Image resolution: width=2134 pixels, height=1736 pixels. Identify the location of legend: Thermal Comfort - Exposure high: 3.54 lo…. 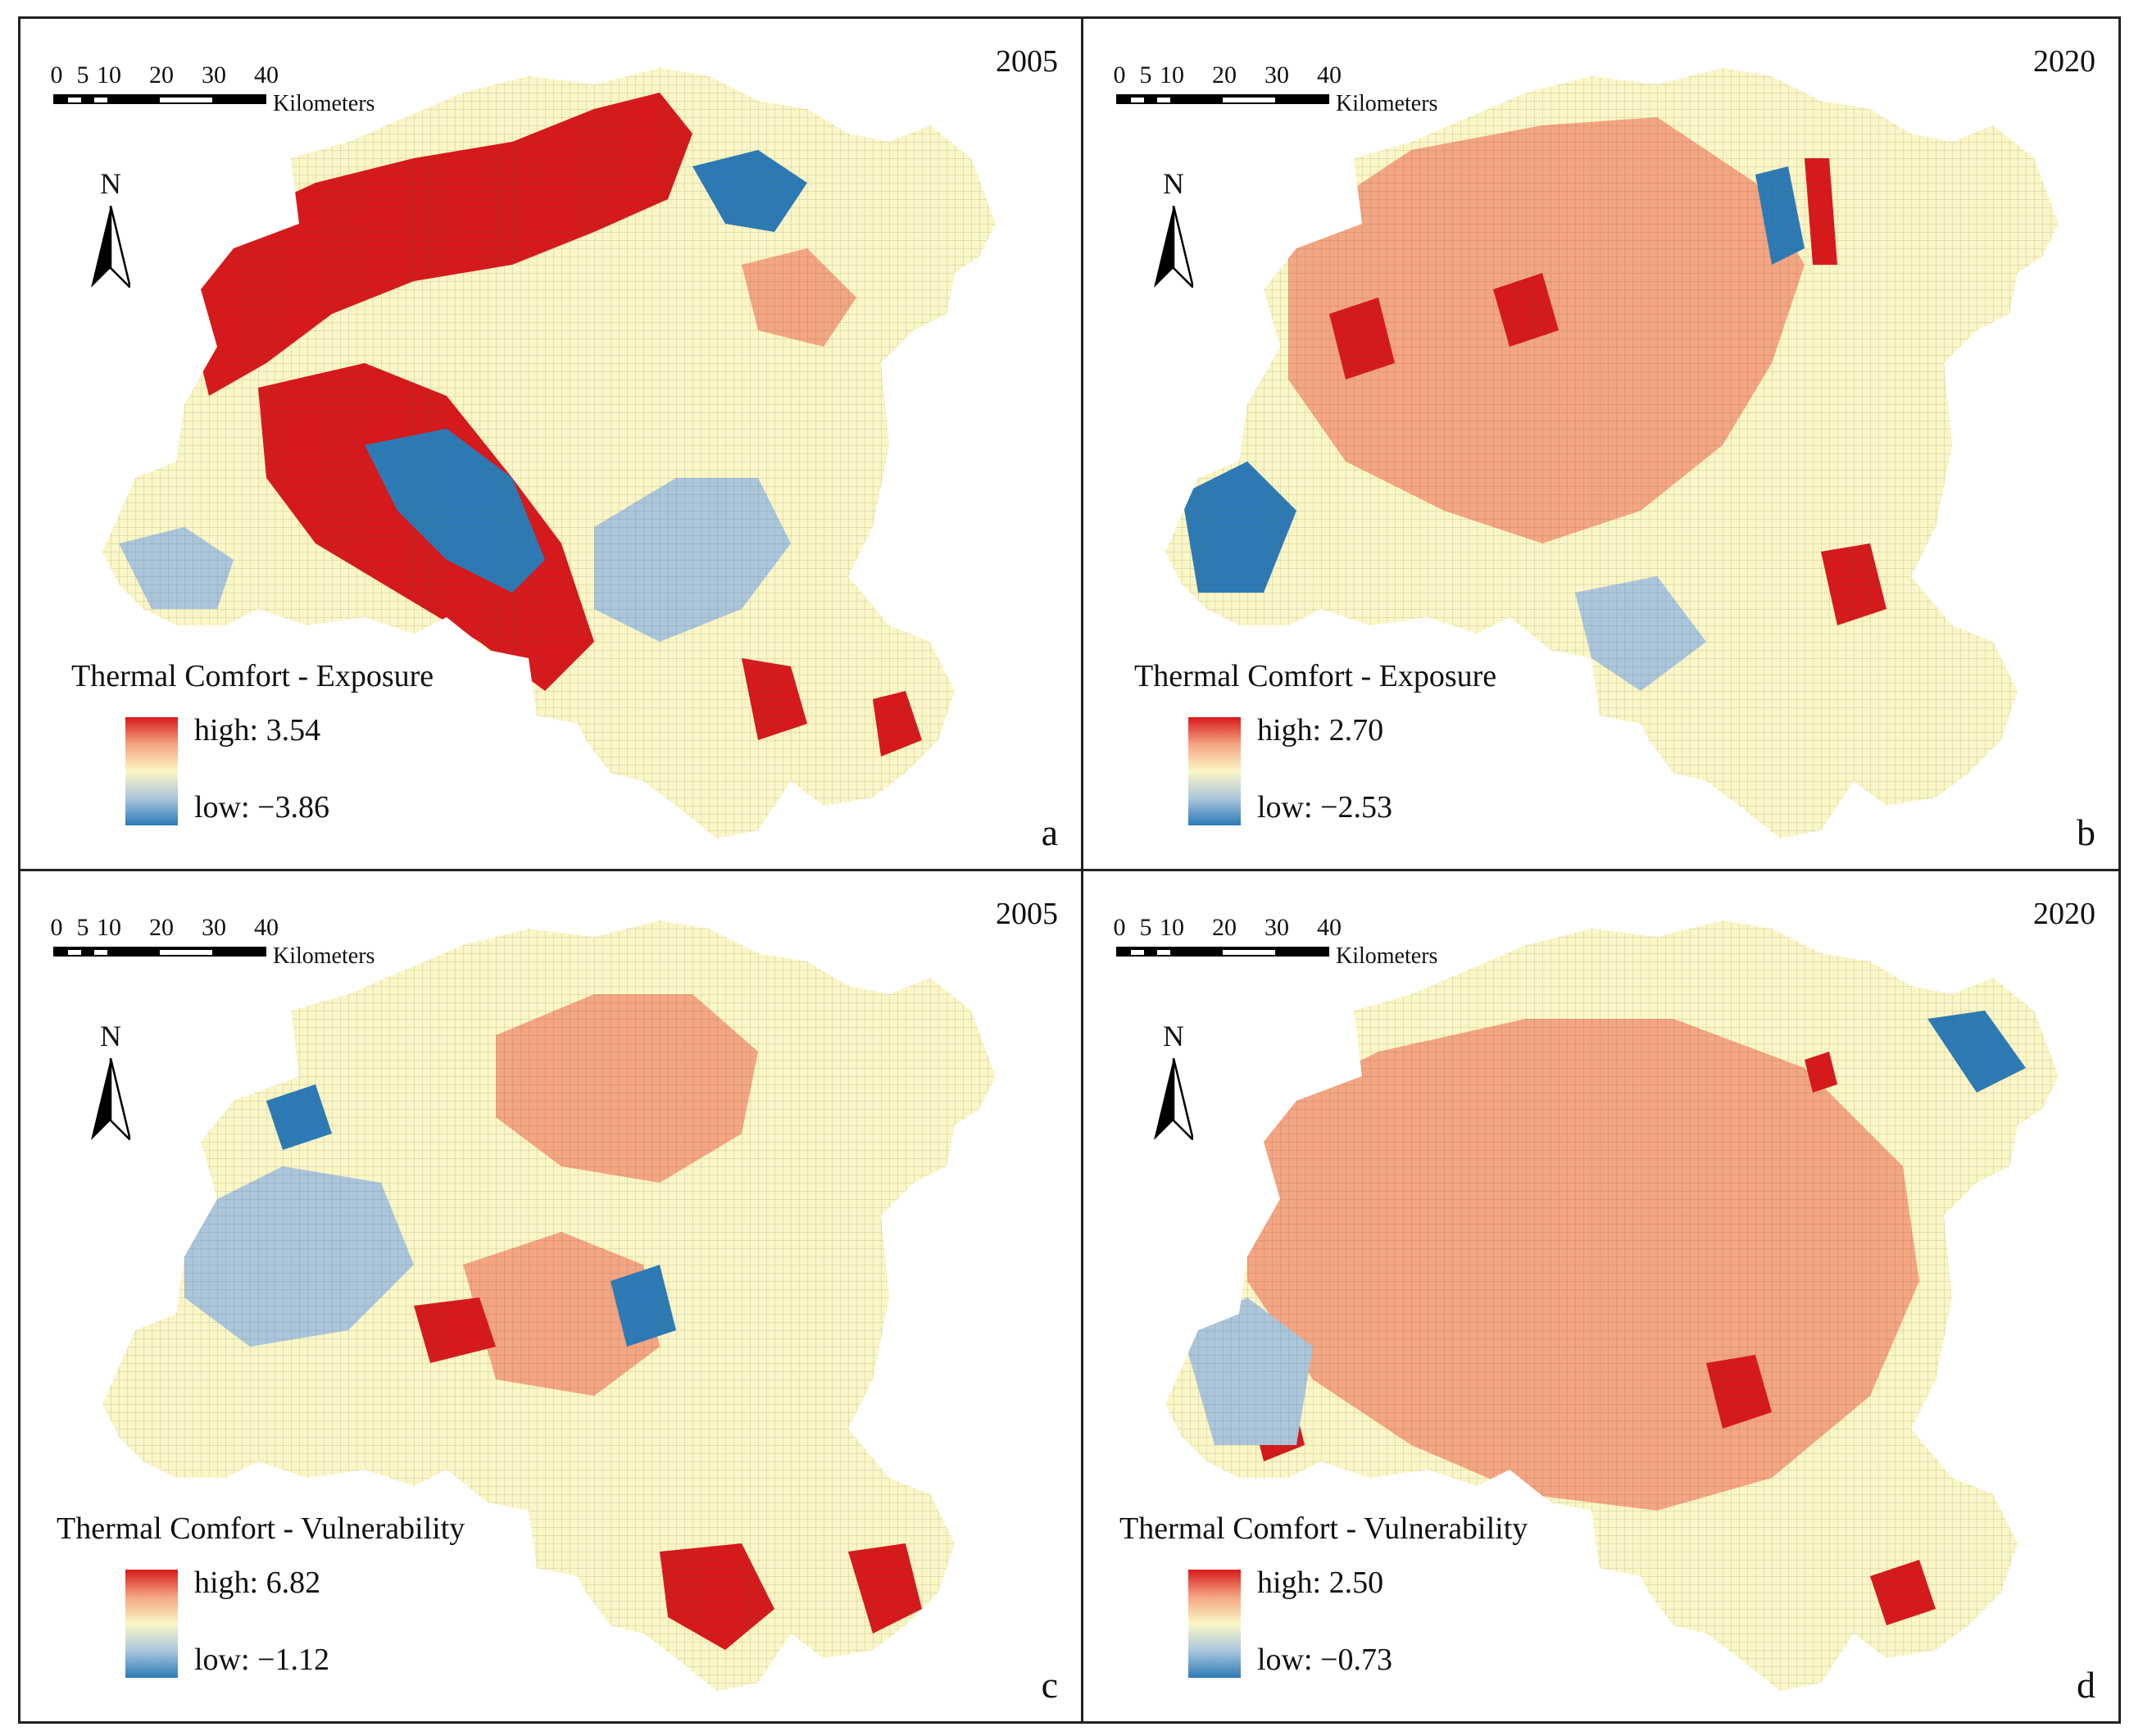
(317, 756).